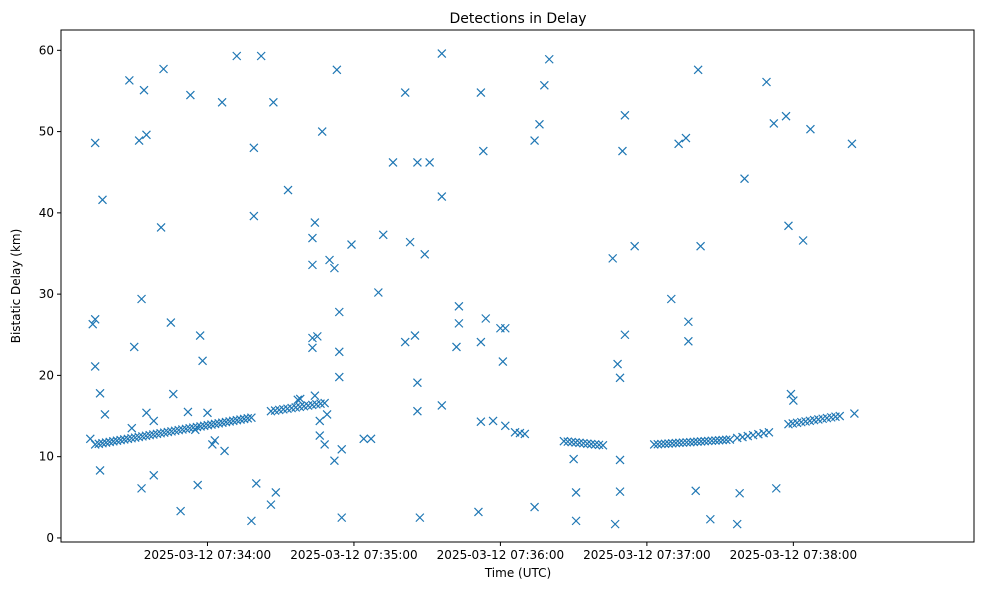 The height and width of the screenshot is (590, 989). Describe the element at coordinates (16, 286) in the screenshot. I see `y-axis-label: Bistatic Delay (km)` at that location.